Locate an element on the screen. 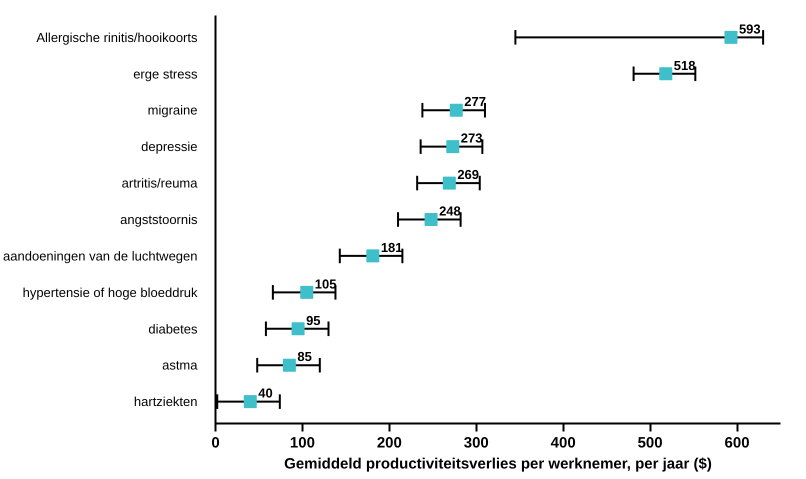  data-label: 273 is located at coordinates (471, 138).